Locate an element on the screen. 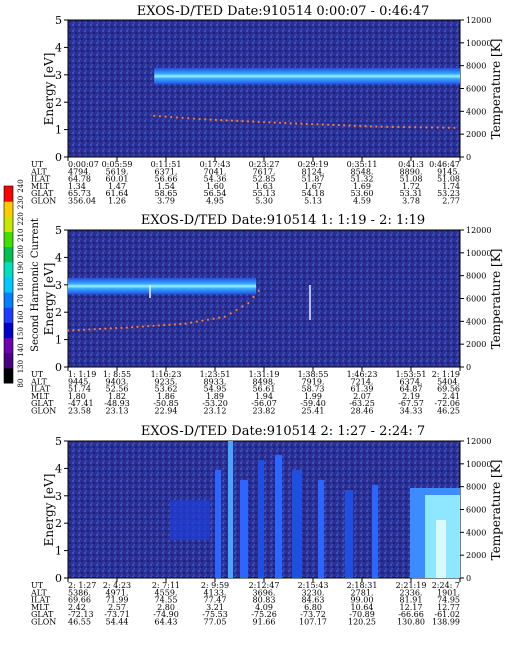  panel-2-temperature-trace is located at coordinates (163, 310).